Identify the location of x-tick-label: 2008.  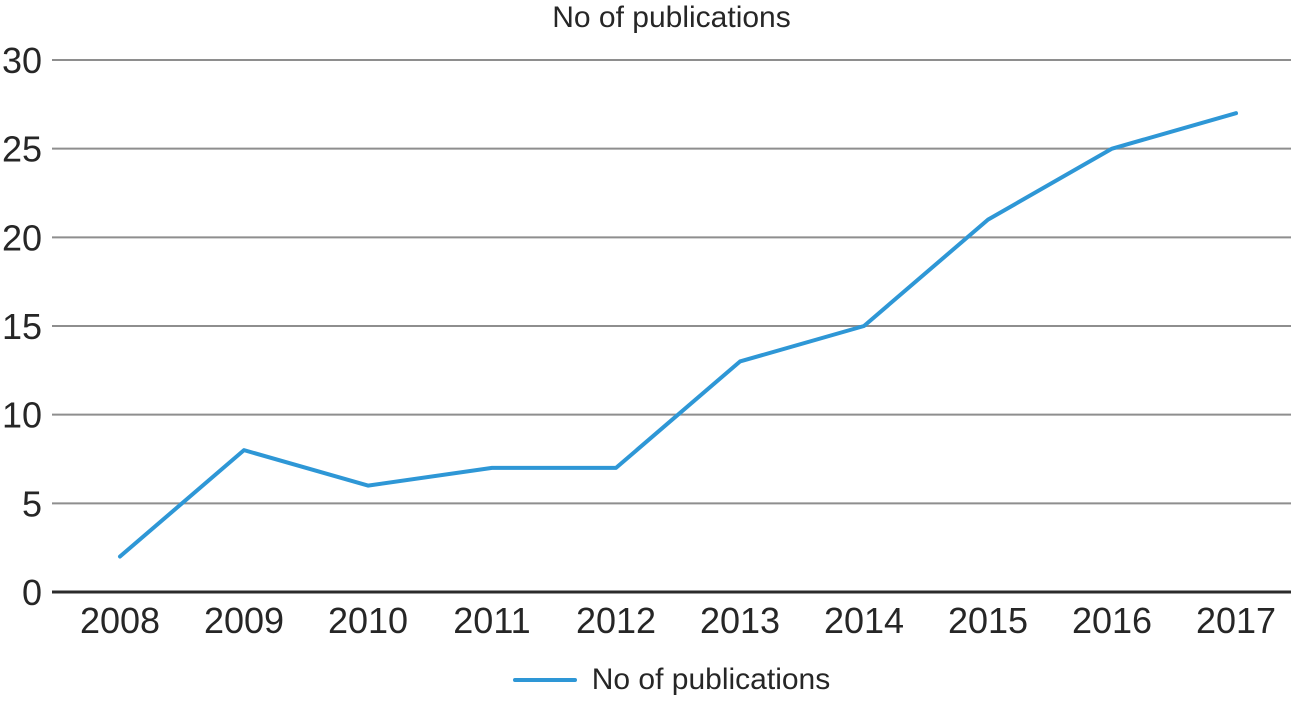
(120, 620).